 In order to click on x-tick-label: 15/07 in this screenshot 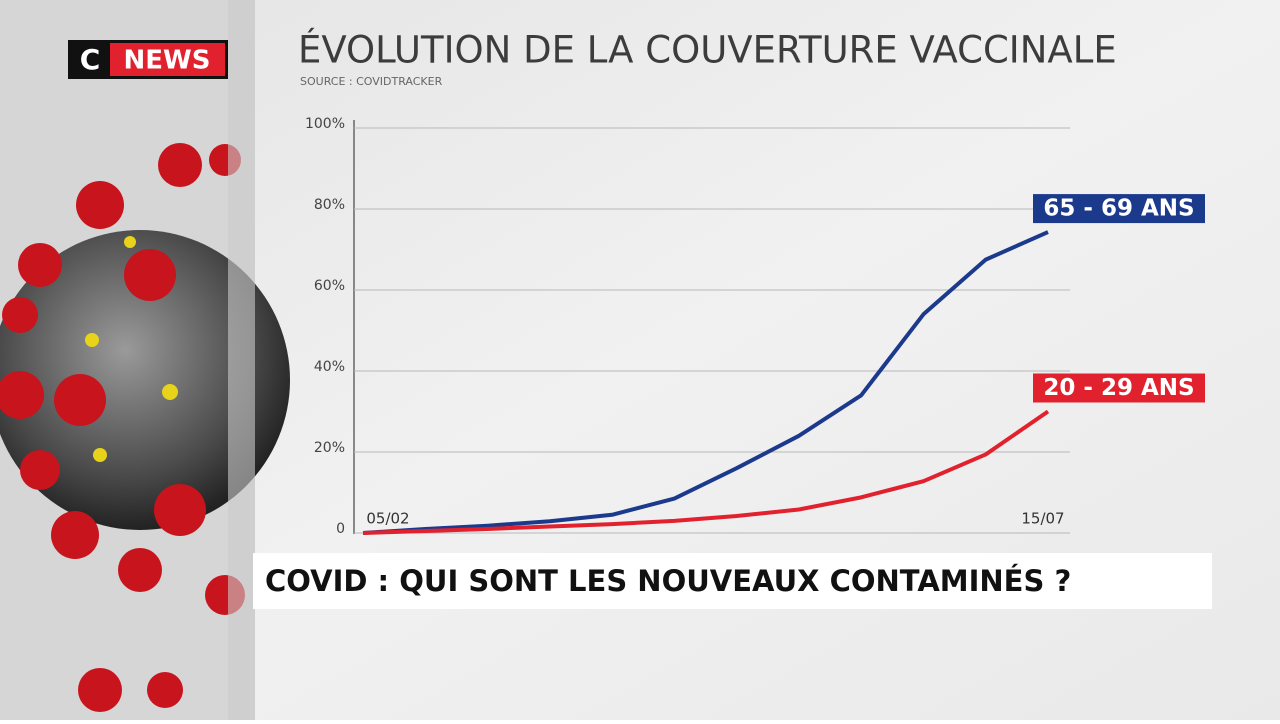, I will do `click(1042, 519)`.